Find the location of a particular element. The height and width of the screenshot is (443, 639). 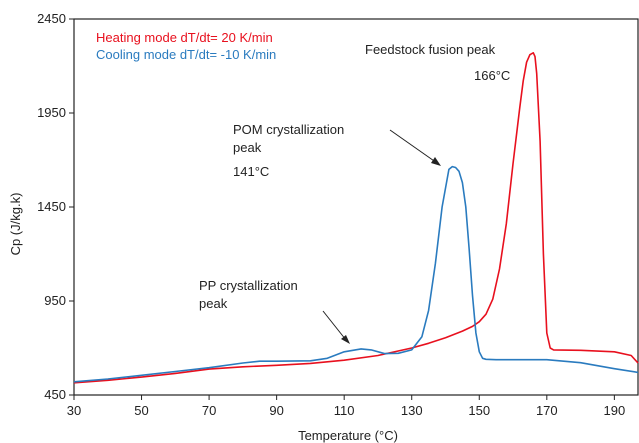

x-axis-title: Temperature (°C) is located at coordinates (348, 435).